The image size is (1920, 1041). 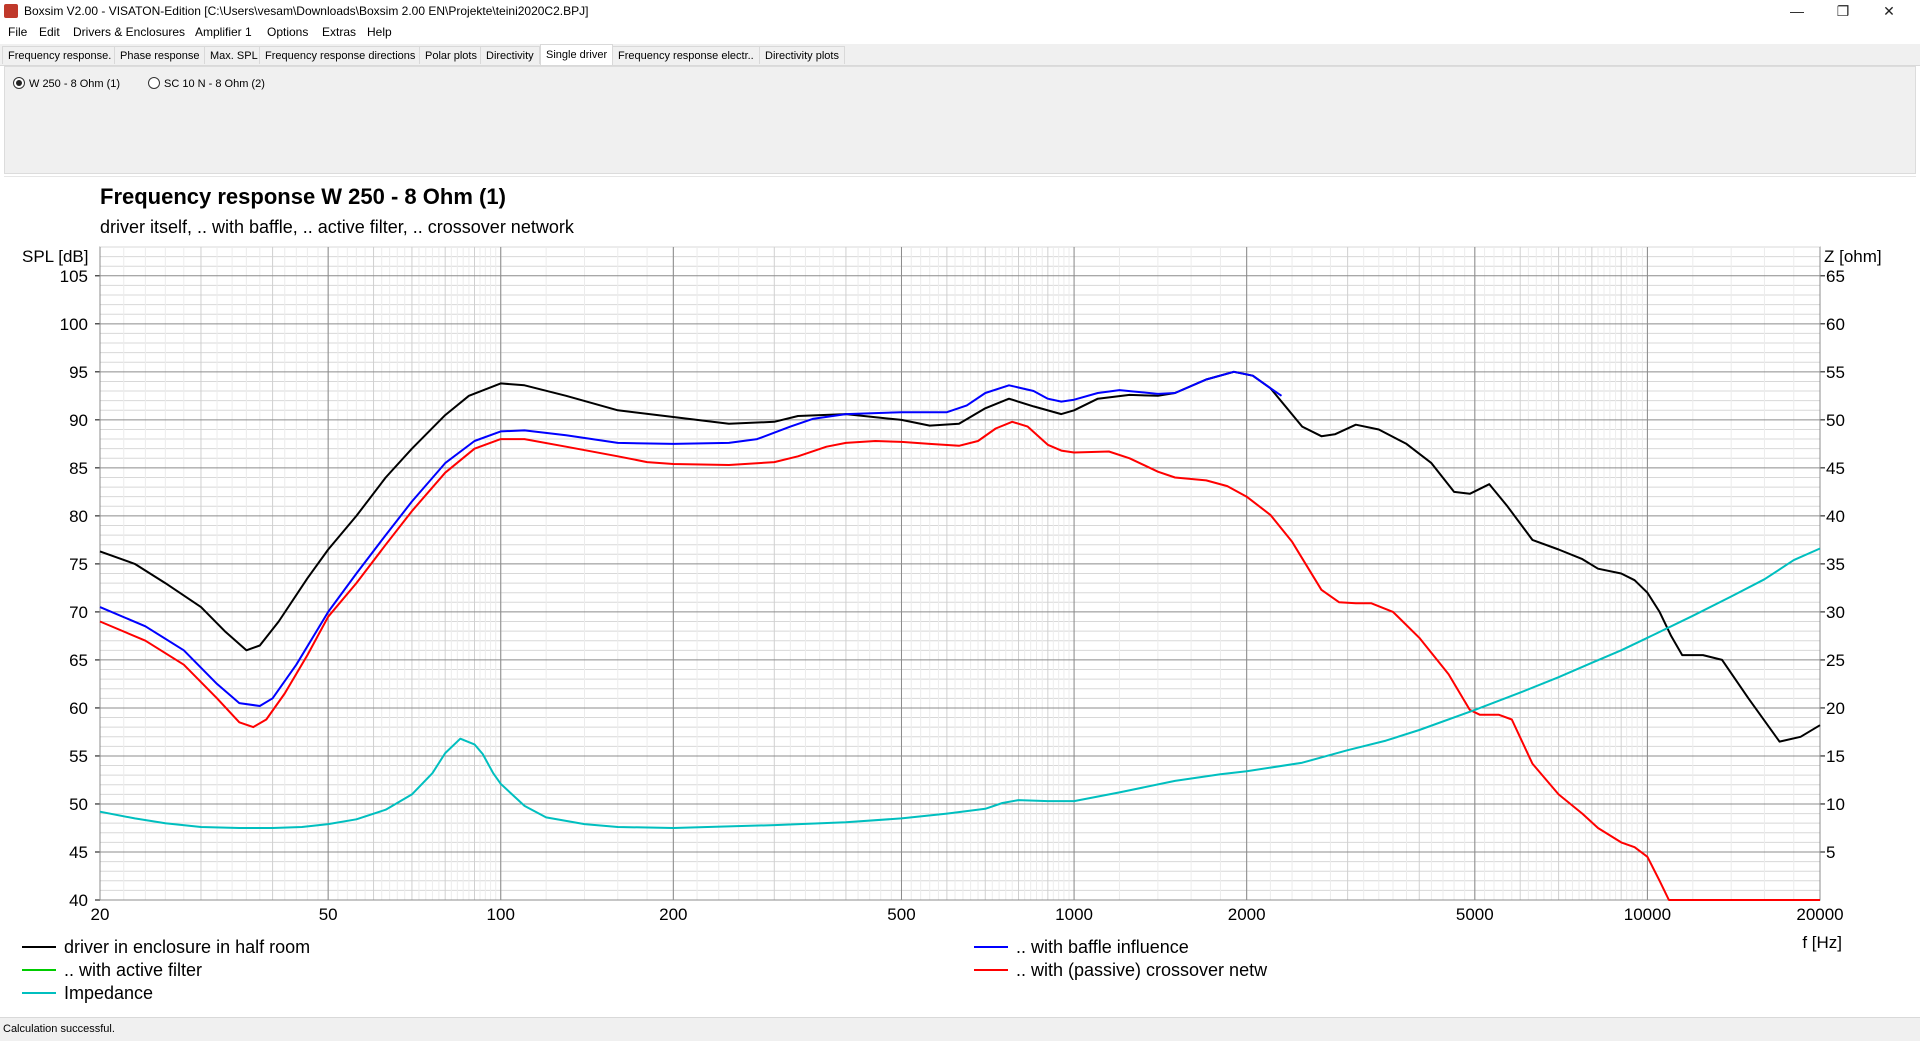 I want to click on y2-tick-label: 65, so click(x=1835, y=276).